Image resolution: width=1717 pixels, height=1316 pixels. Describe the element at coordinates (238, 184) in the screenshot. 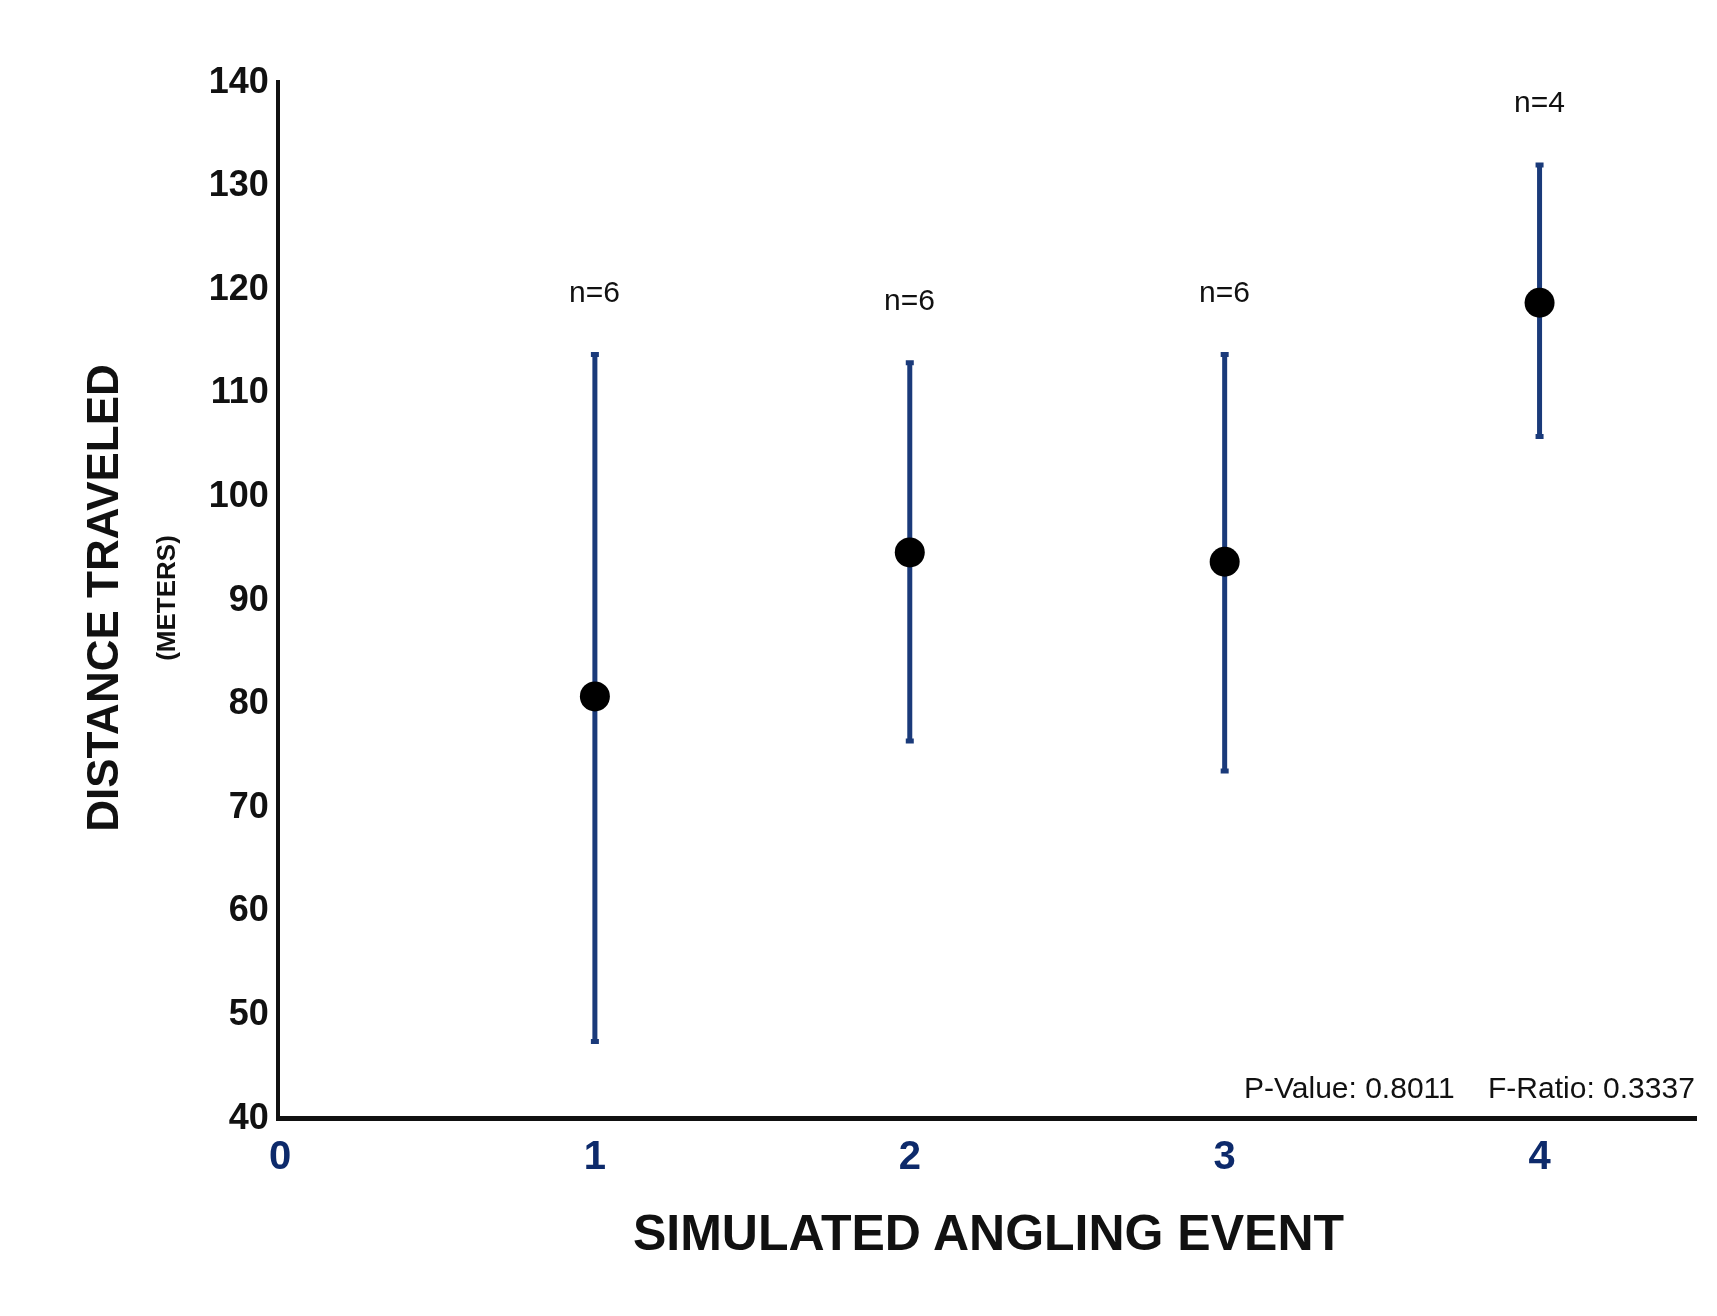

I see `y-tick-label: 130` at that location.